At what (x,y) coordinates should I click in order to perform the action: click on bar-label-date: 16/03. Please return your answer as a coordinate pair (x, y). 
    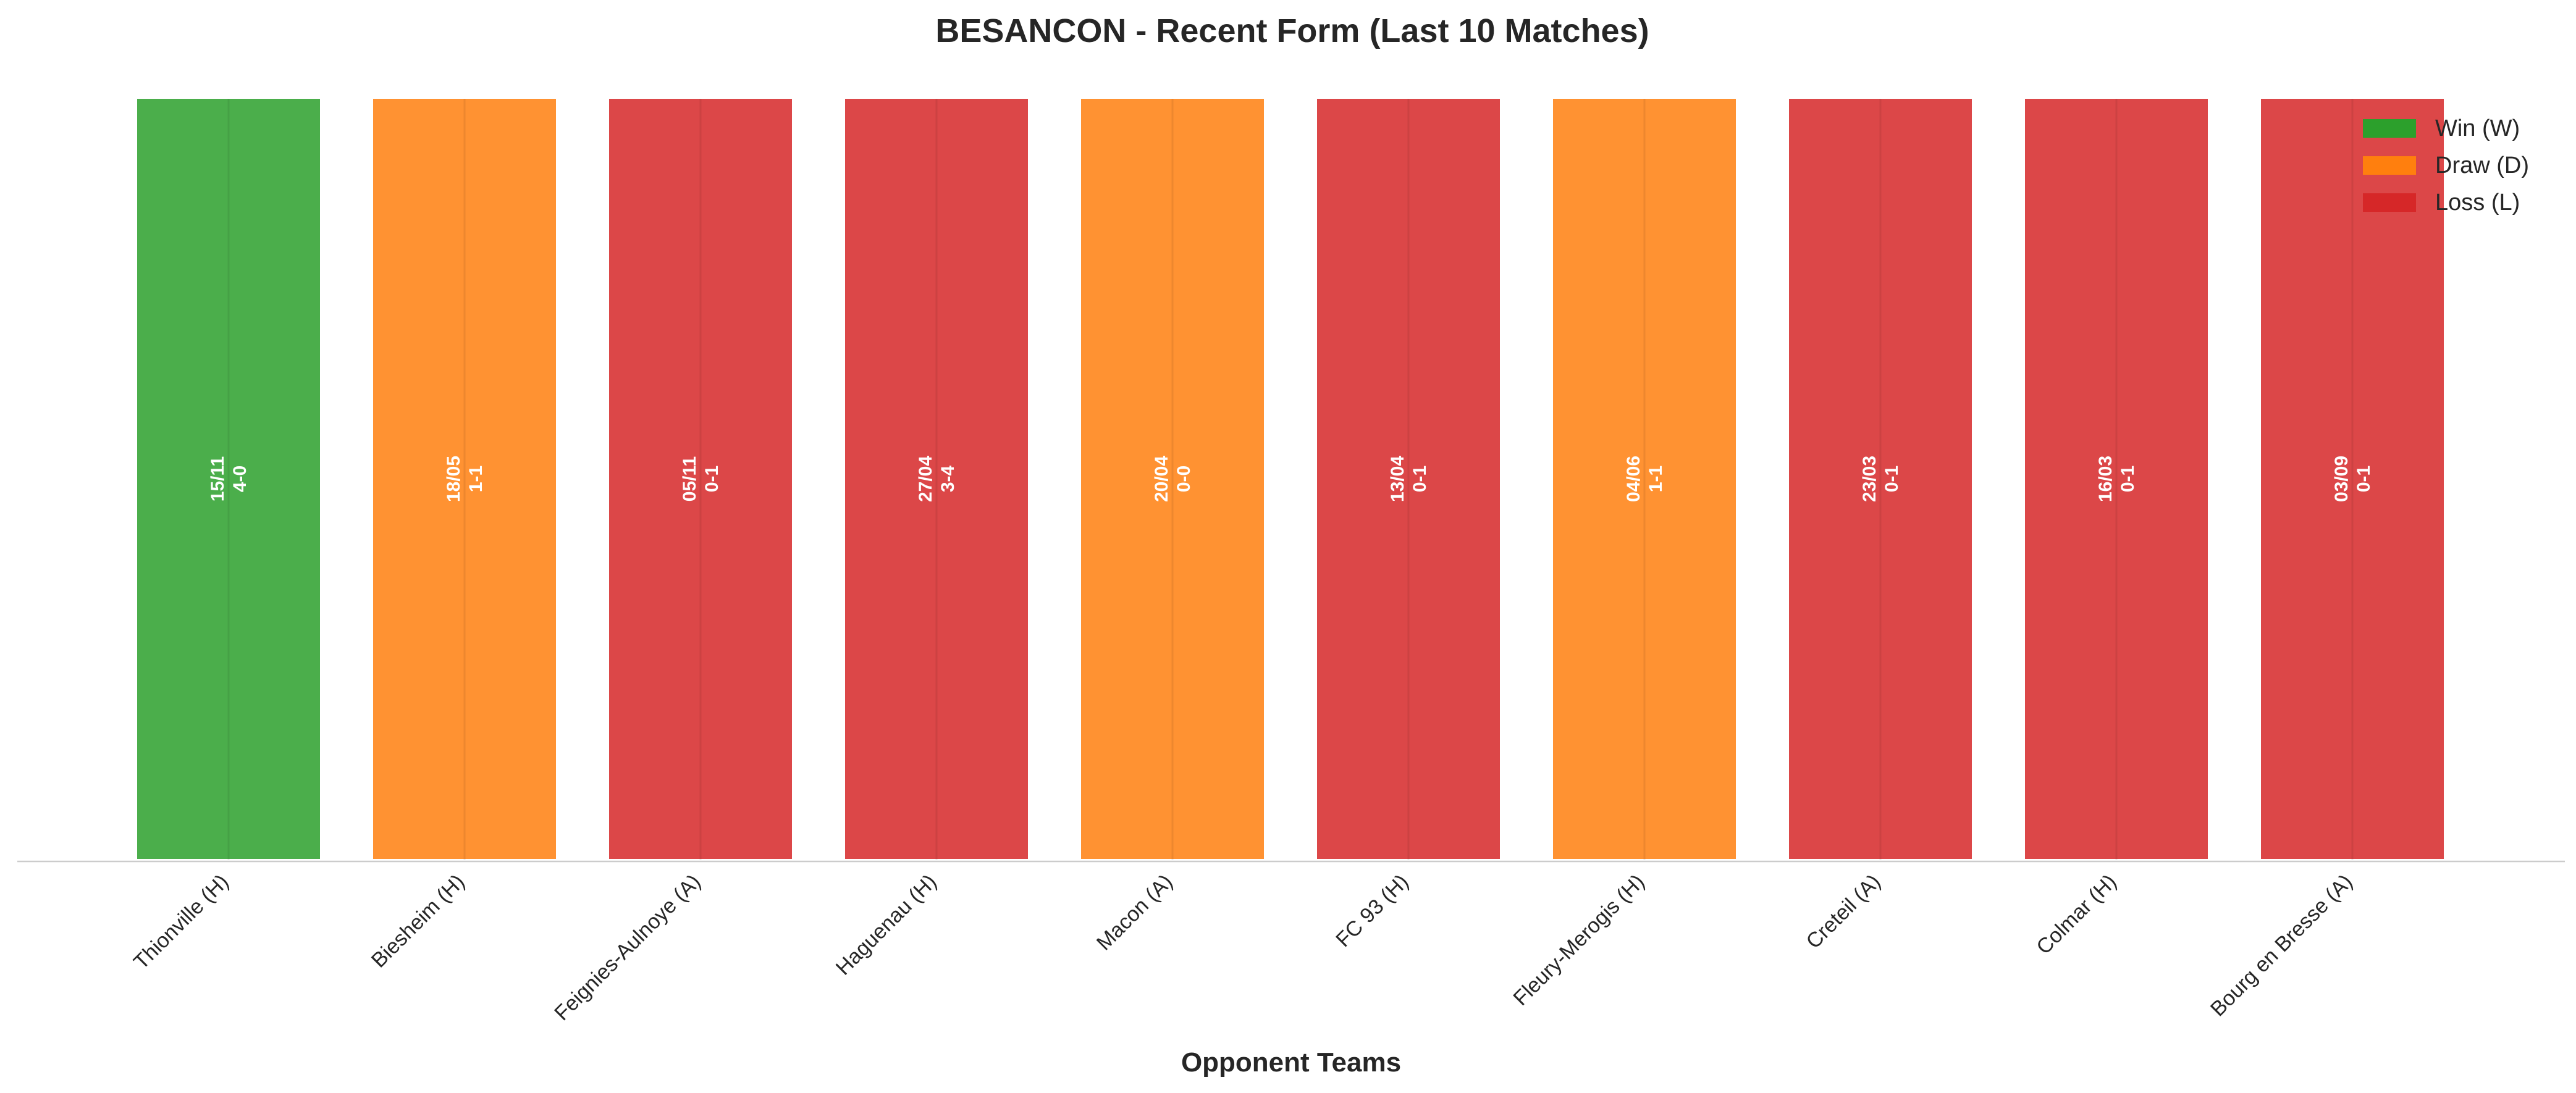
    Looking at the image, I should click on (2105, 479).